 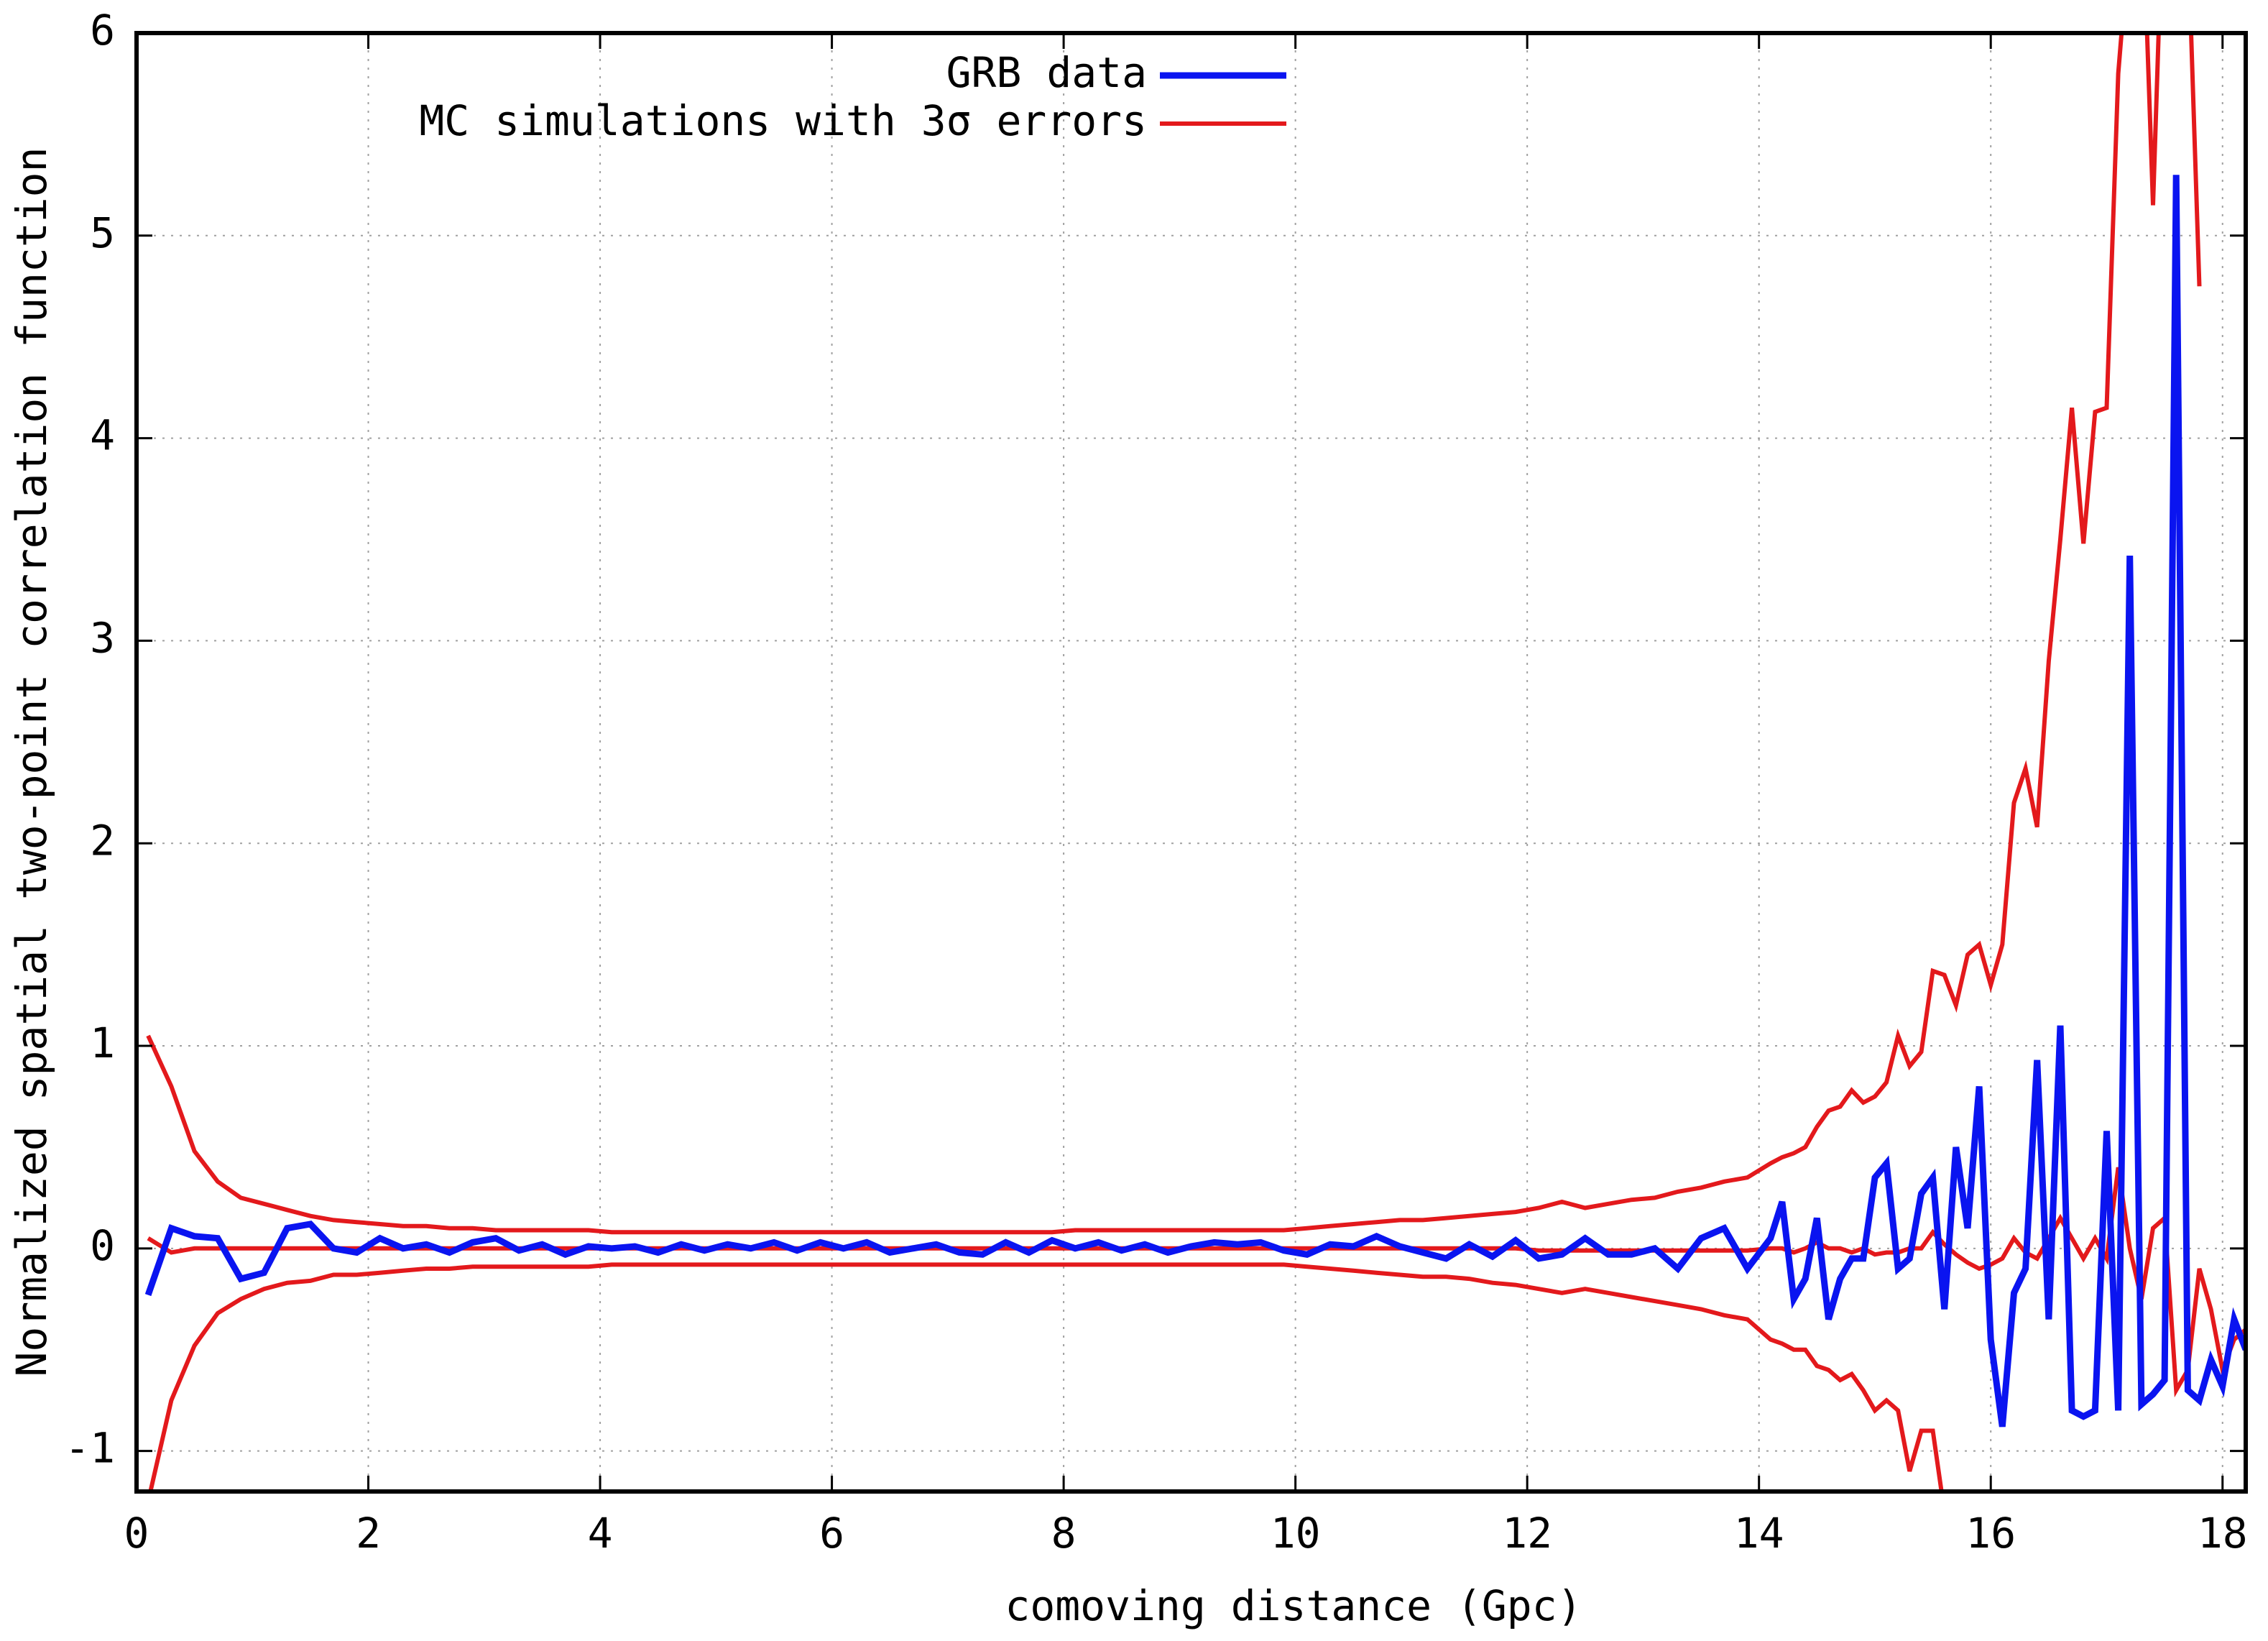 I want to click on y-tick-label: 3, so click(x=103, y=639).